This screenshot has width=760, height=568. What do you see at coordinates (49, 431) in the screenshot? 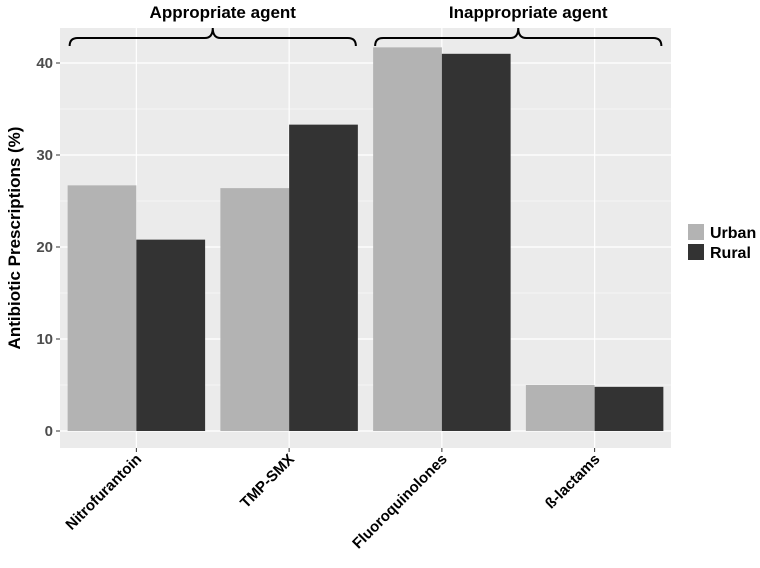
I see `y-tick-label: 0` at bounding box center [49, 431].